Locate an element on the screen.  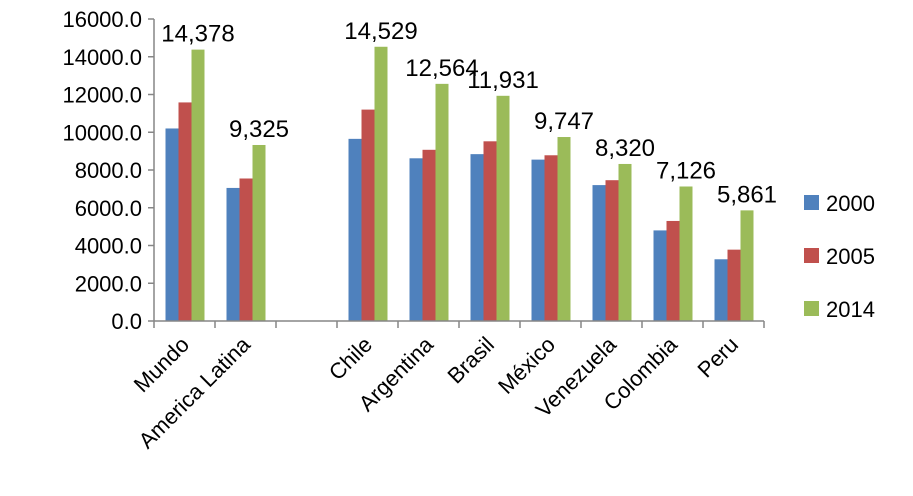
bar-2005-mundo is located at coordinates (185, 212).